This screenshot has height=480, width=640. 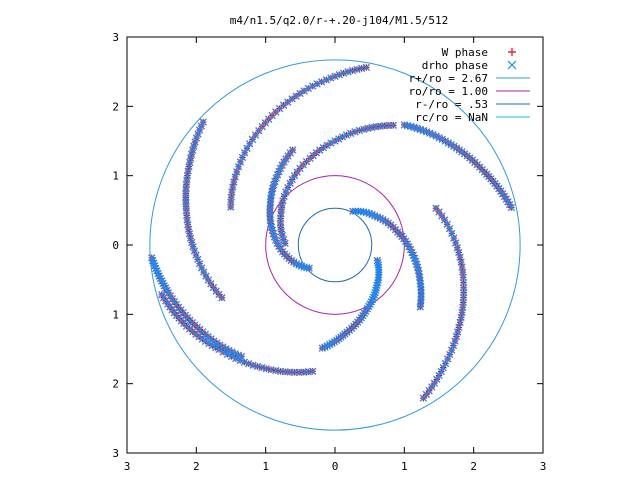 I want to click on chart-title: m4/n1.5/q2.0/r-+.20-j104/M1.5/512, so click(x=339, y=20).